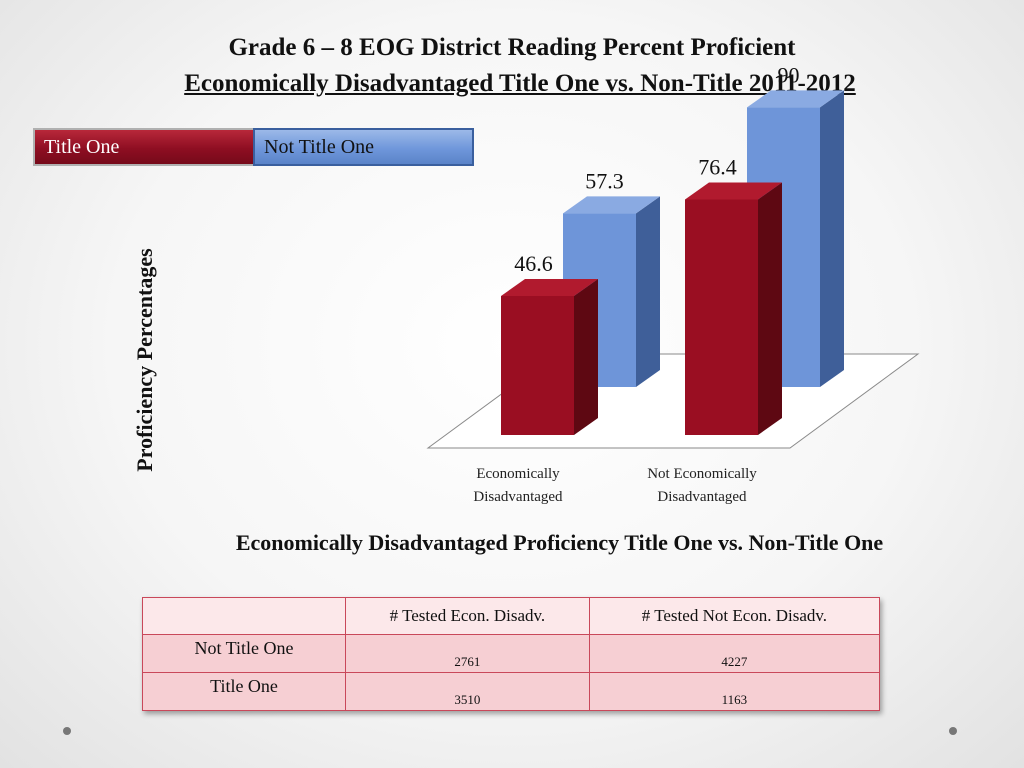  Describe the element at coordinates (832, 239) in the screenshot. I see `bar-not-title-one-1-side` at that location.